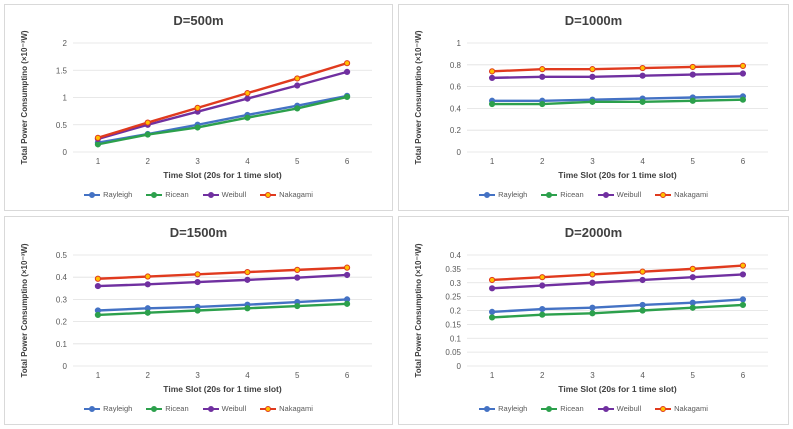  What do you see at coordinates (453, 269) in the screenshot?
I see `y-tick-label: 0.35` at bounding box center [453, 269].